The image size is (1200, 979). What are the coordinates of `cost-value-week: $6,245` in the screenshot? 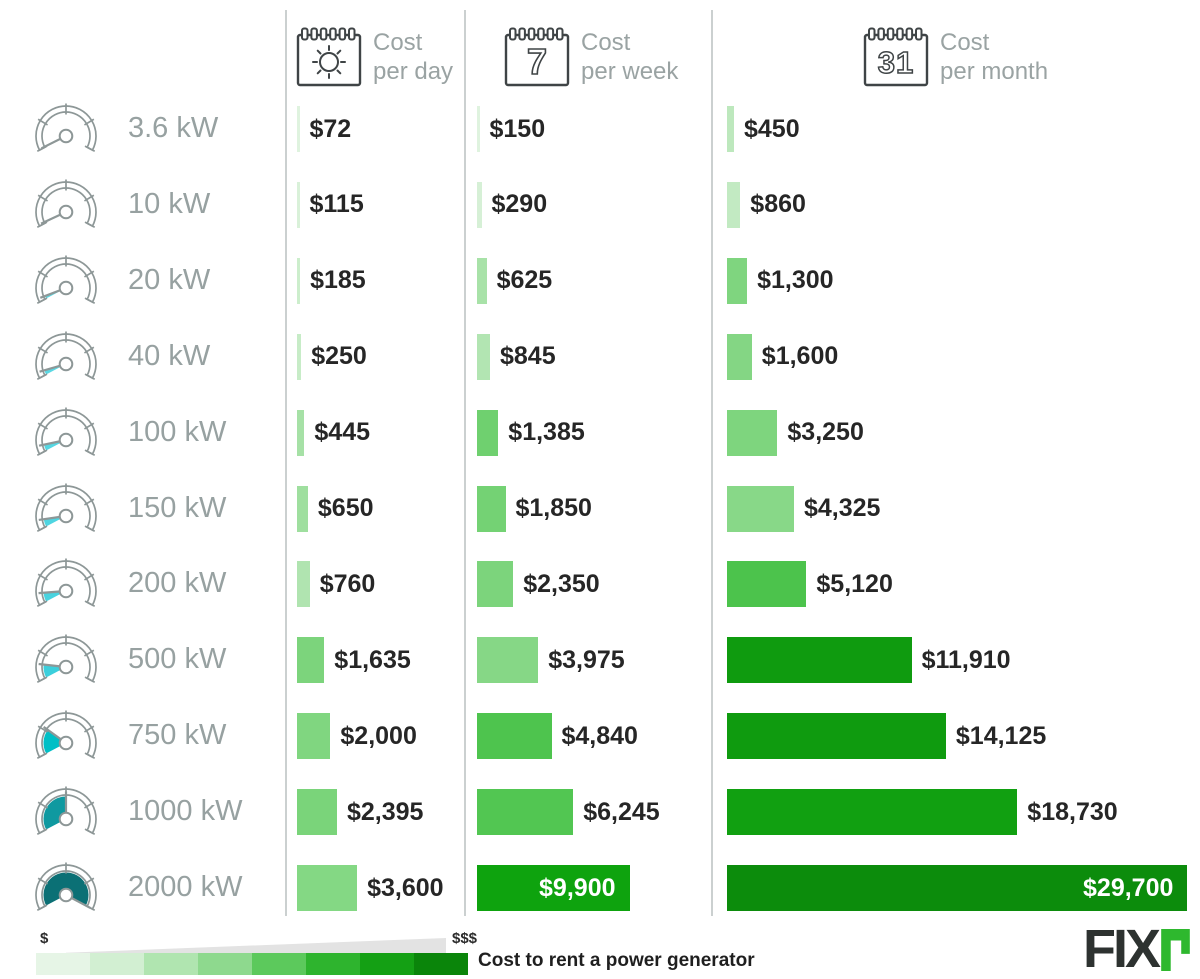 It's located at (621, 811).